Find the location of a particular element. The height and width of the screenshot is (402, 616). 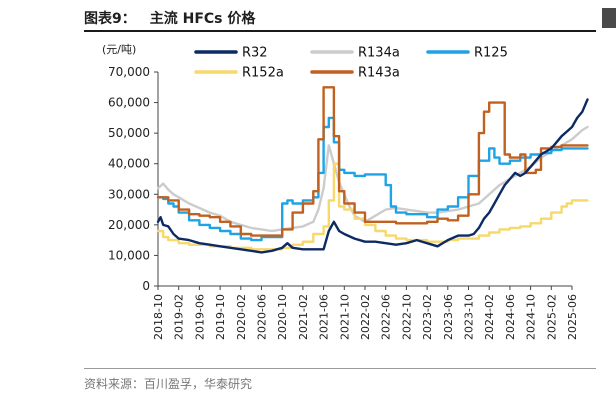

x-tick-label: 2021-10 is located at coordinates (344, 317).